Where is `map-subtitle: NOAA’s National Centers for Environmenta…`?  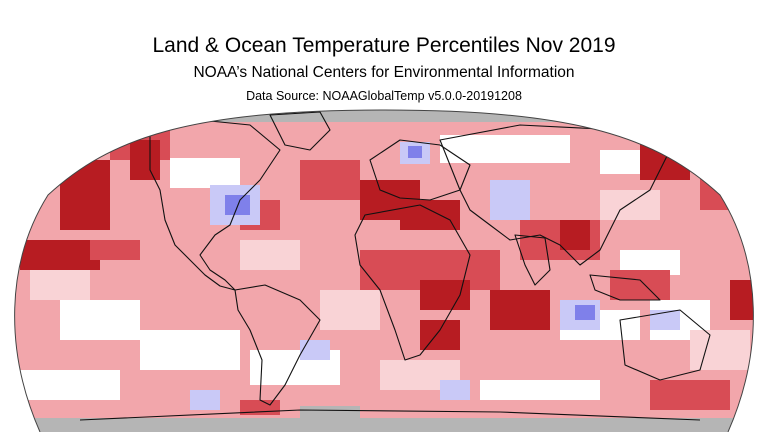
map-subtitle: NOAA’s National Centers for Environmenta… is located at coordinates (384, 72).